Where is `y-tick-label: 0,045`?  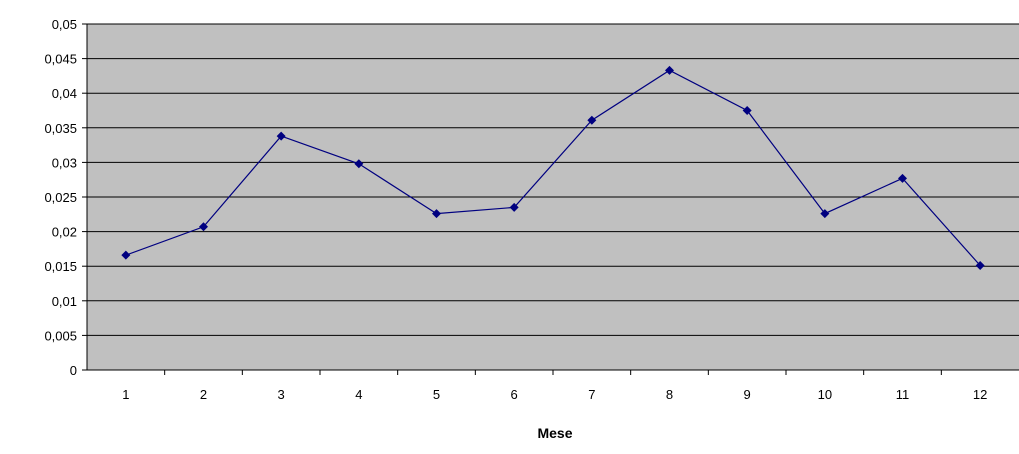 y-tick-label: 0,045 is located at coordinates (60, 59).